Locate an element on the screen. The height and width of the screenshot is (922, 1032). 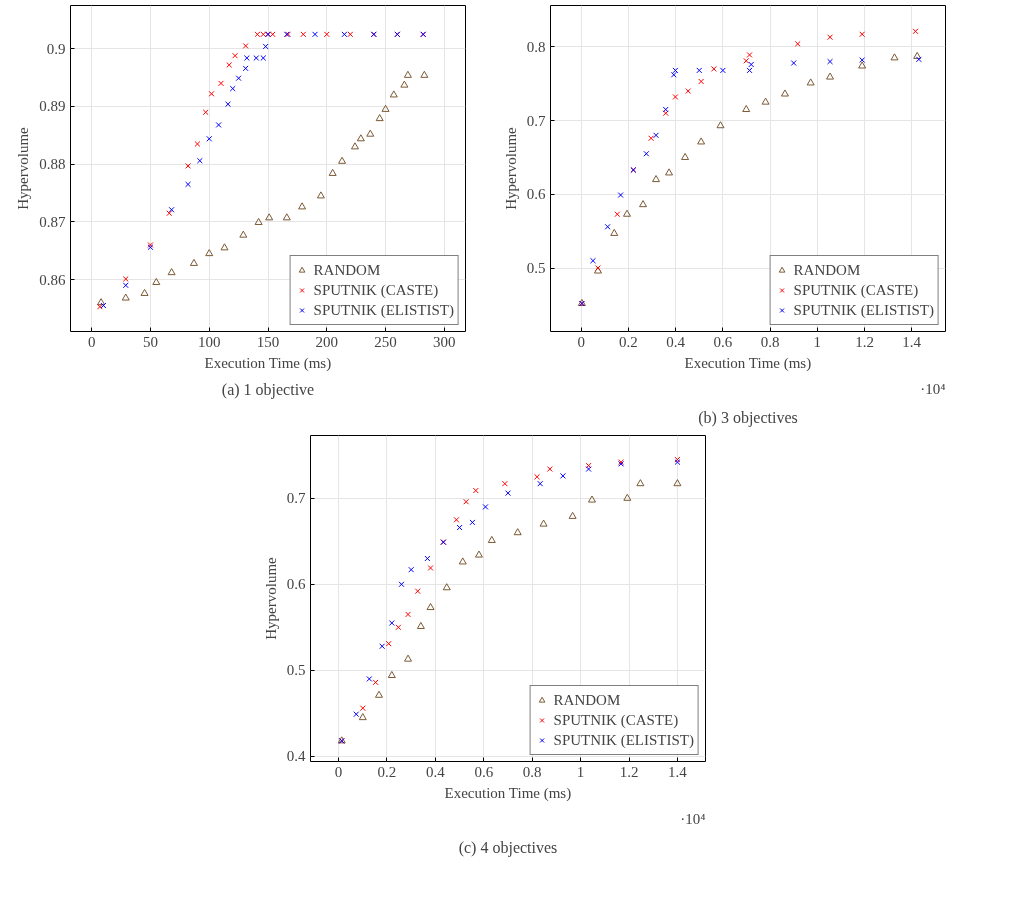
x-tick-label: 100 is located at coordinates (209, 341).